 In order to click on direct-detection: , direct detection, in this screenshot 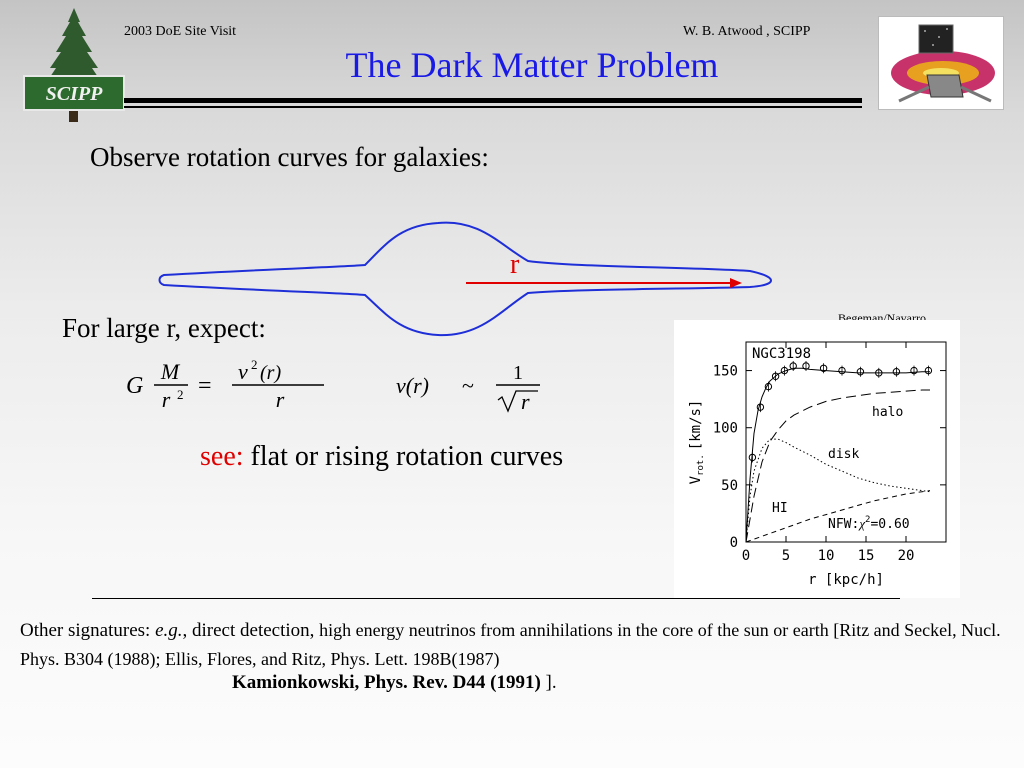, I will do `click(251, 630)`.